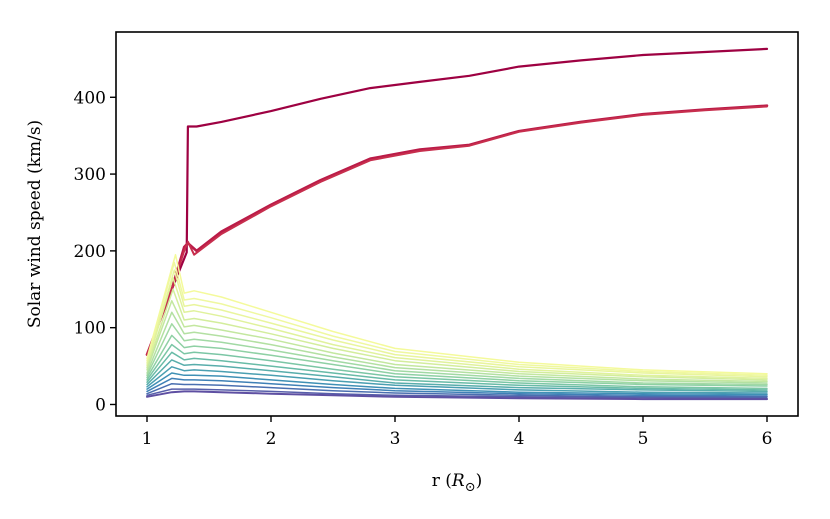  What do you see at coordinates (90, 329) in the screenshot?
I see `y-tick-label: 100` at bounding box center [90, 329].